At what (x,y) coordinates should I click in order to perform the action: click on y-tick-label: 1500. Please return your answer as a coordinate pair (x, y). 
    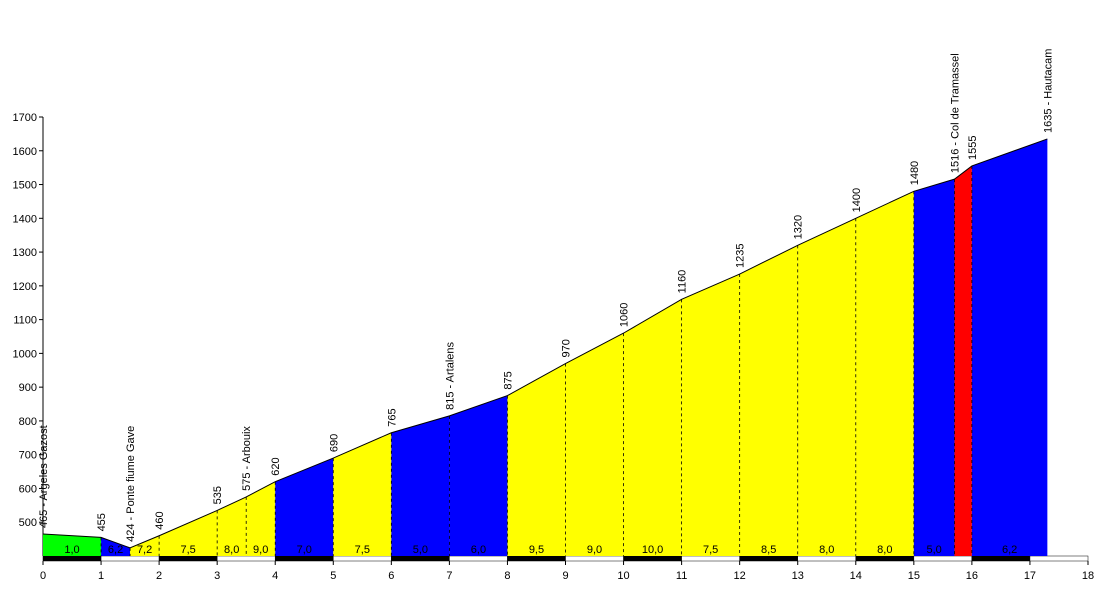
    Looking at the image, I should click on (25, 186).